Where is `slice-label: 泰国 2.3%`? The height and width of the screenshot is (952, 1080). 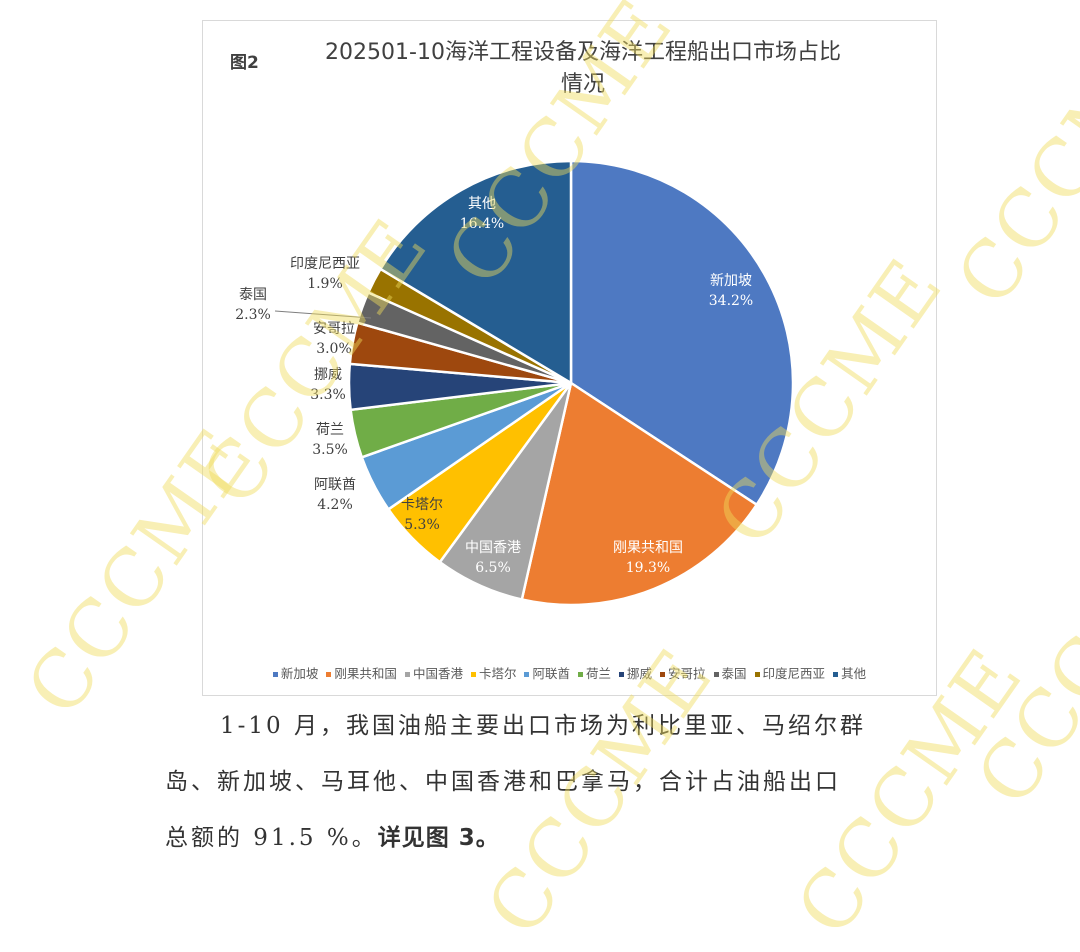
slice-label: 泰国 2.3% is located at coordinates (253, 305).